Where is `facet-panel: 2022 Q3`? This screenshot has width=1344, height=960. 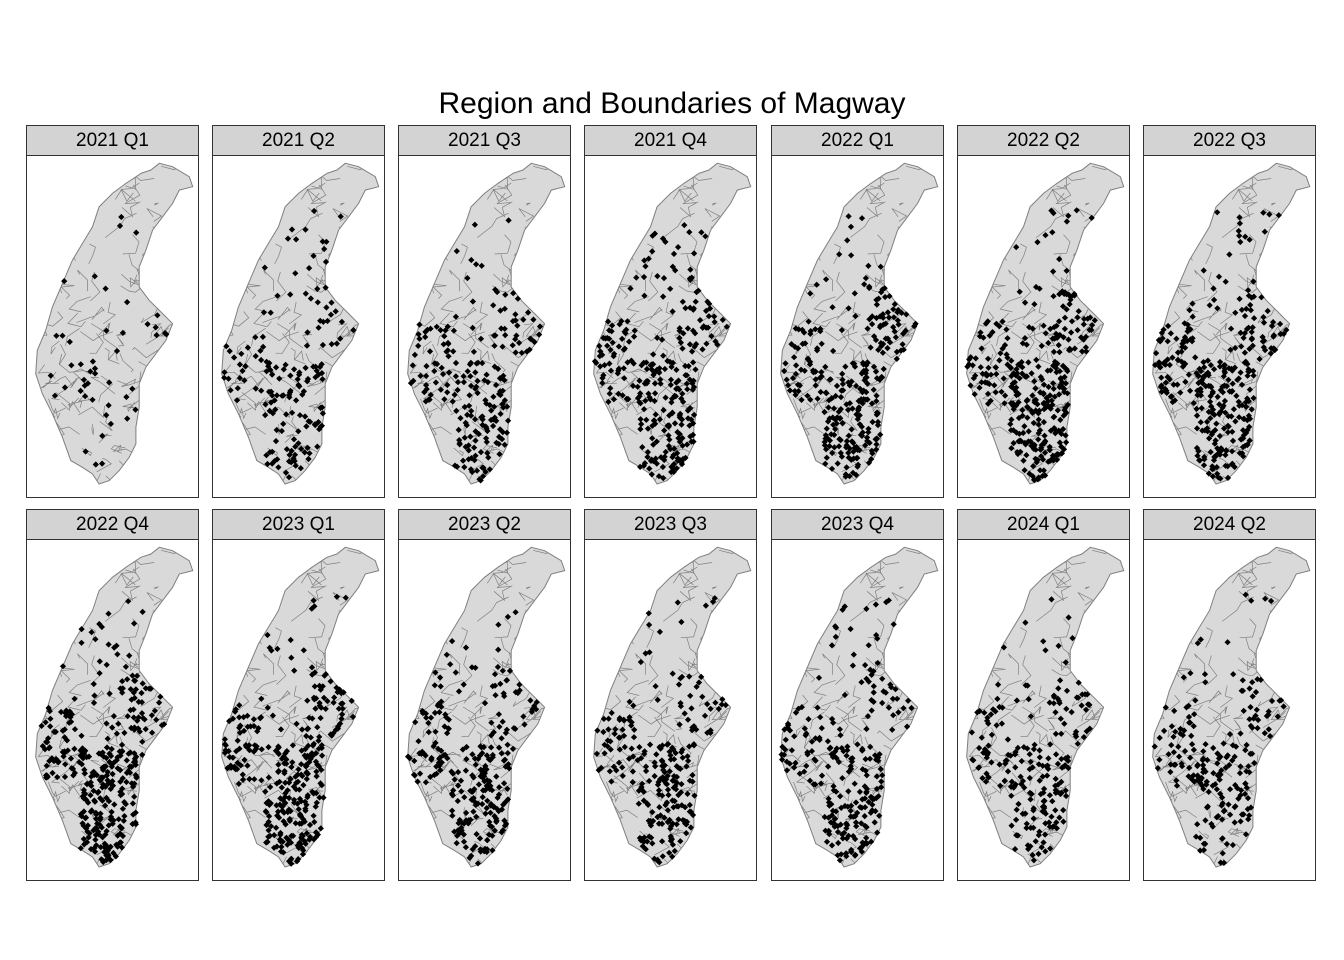 facet-panel: 2022 Q3 is located at coordinates (1229, 311).